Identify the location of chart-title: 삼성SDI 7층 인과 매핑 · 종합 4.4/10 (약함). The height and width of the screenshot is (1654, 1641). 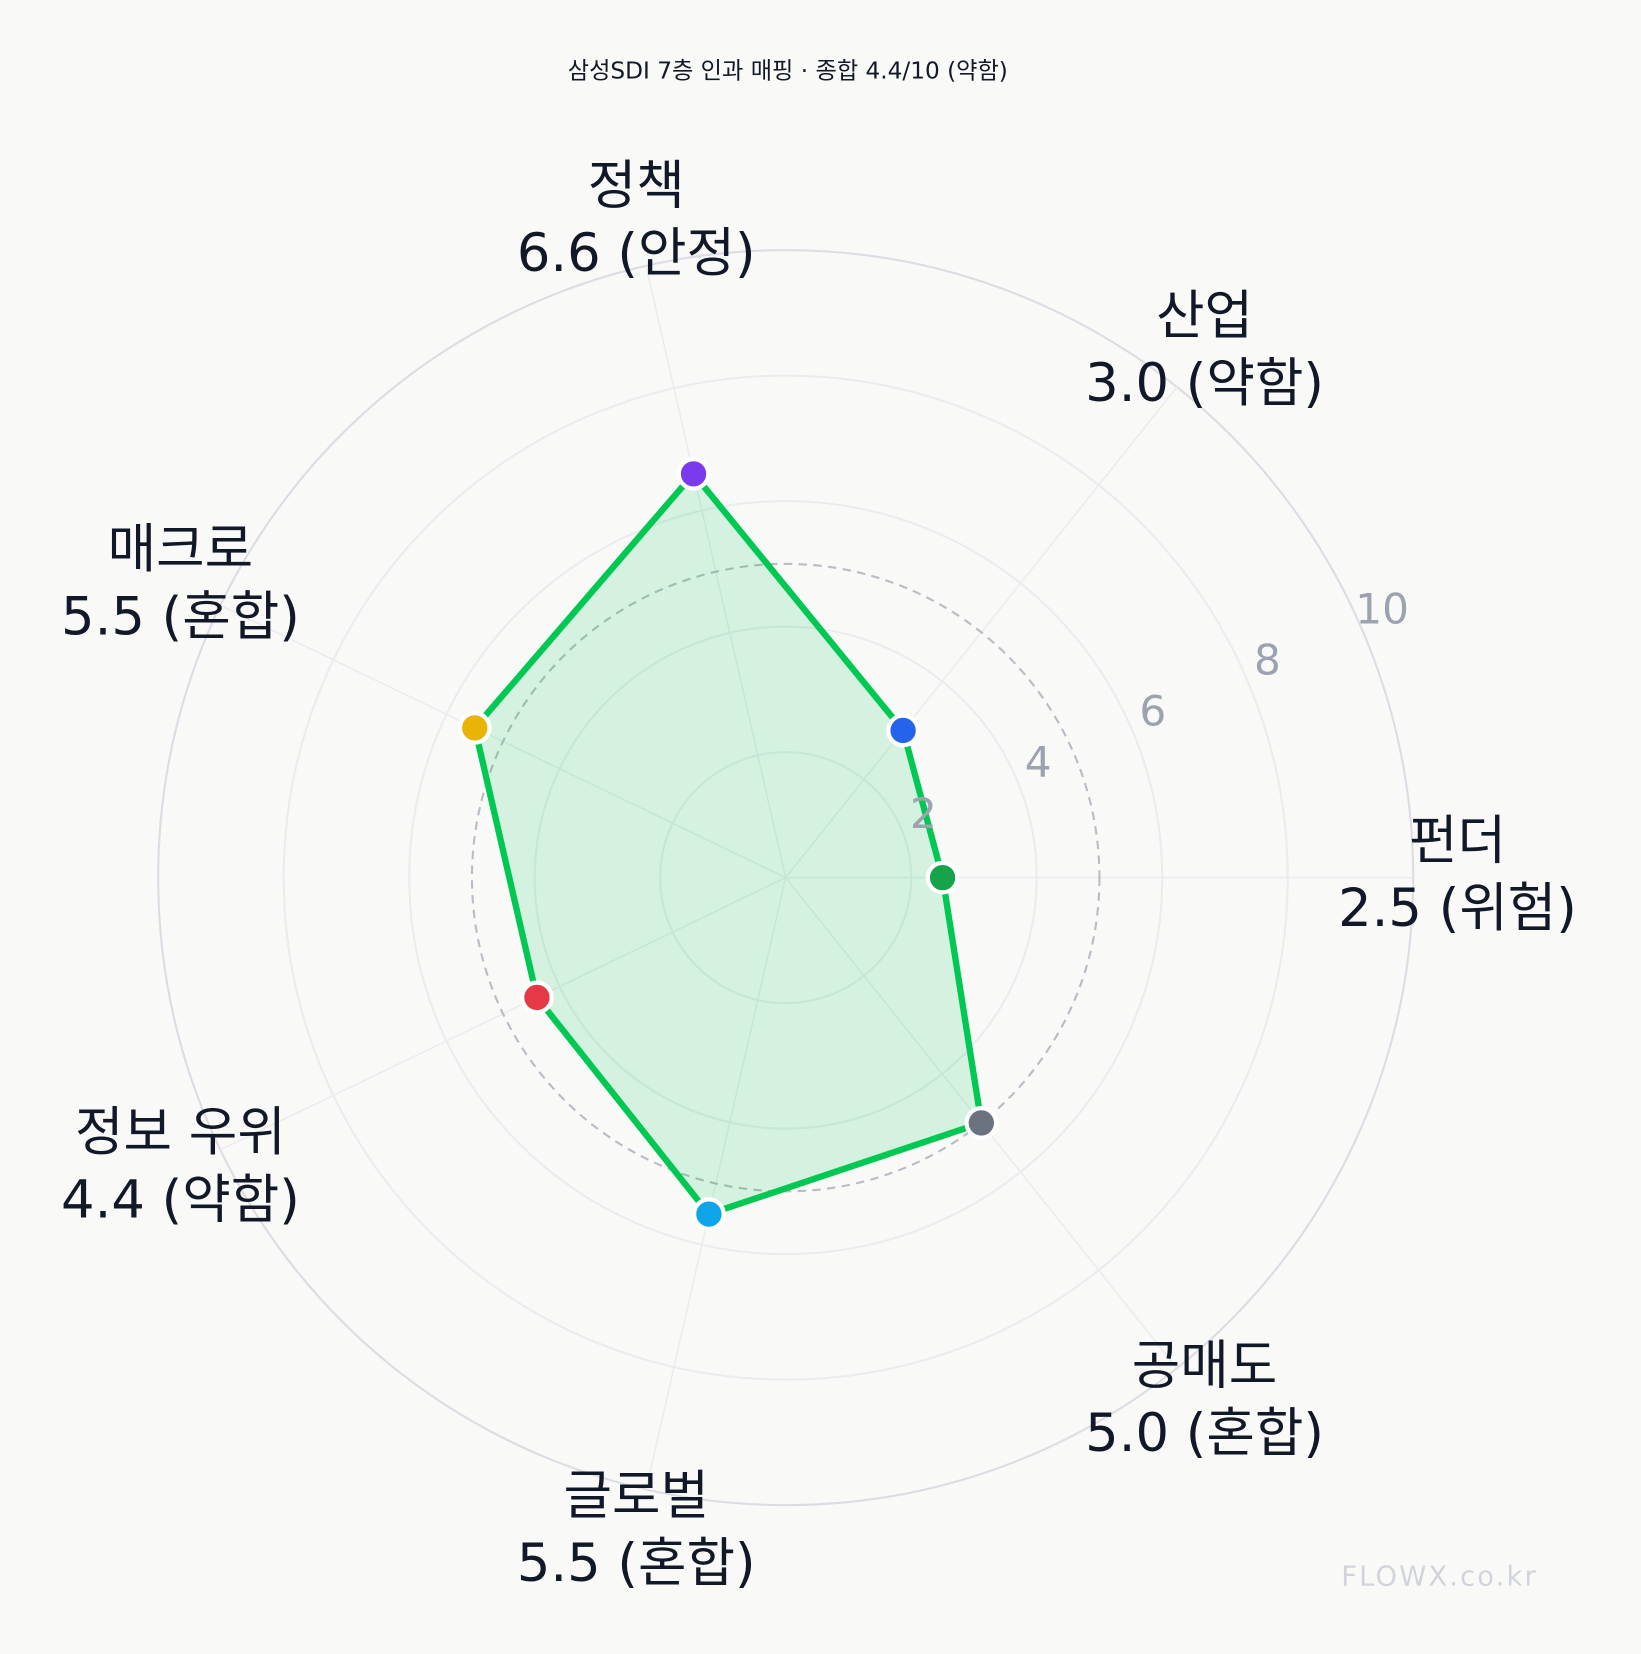
(788, 70).